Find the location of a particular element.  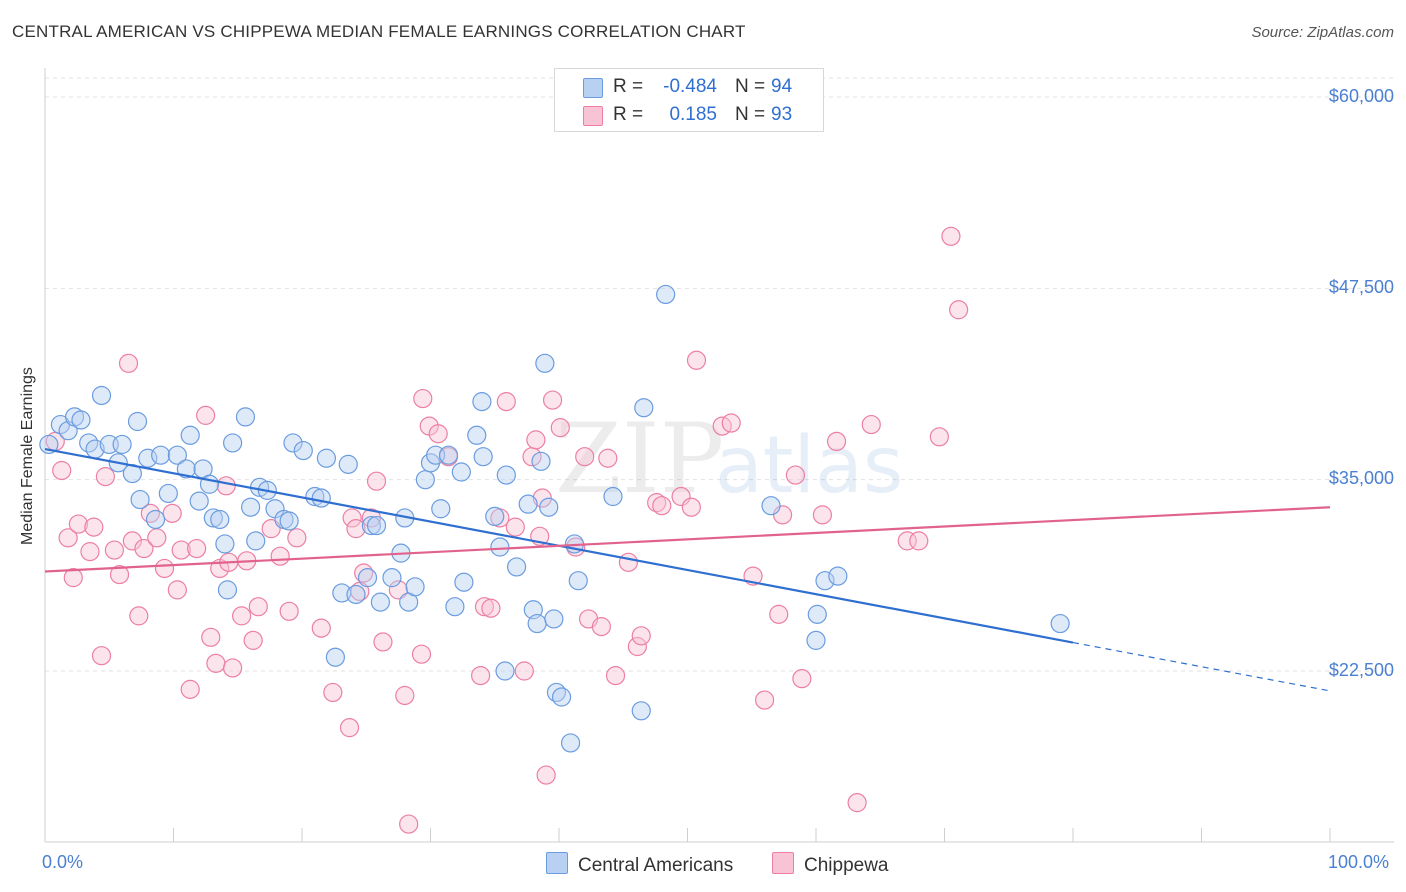

watermark-zip: ZIP is located at coordinates (639, 459).